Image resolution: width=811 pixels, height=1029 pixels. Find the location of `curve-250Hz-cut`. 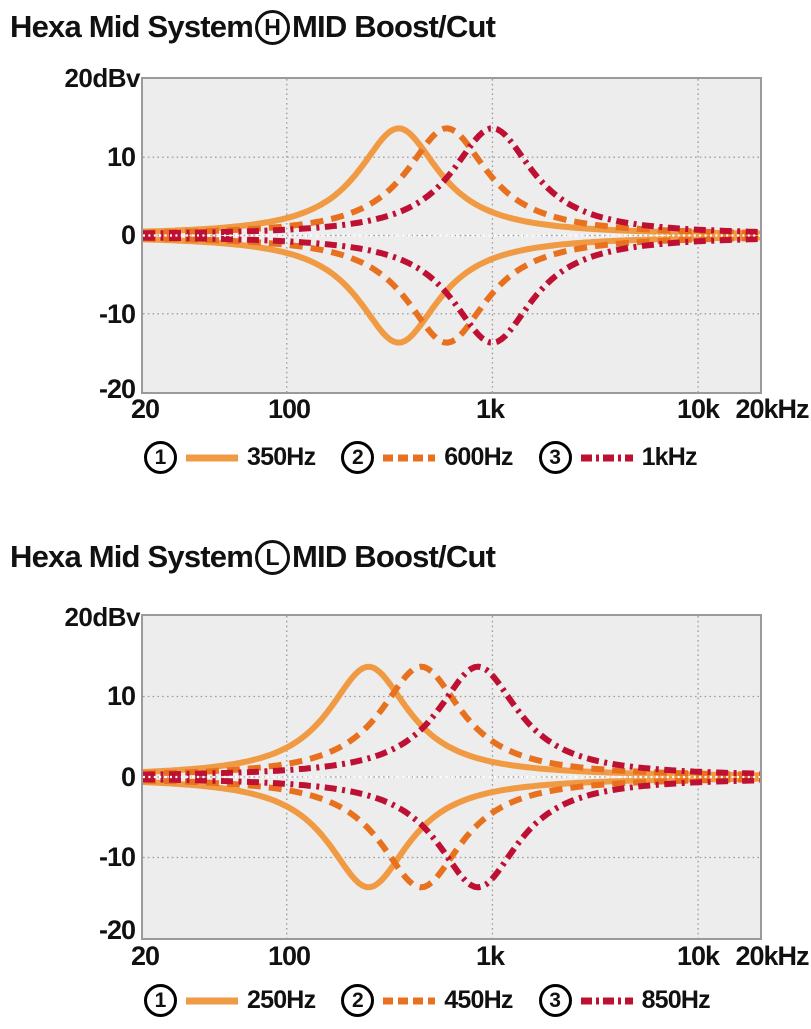

curve-250Hz-cut is located at coordinates (451, 833).